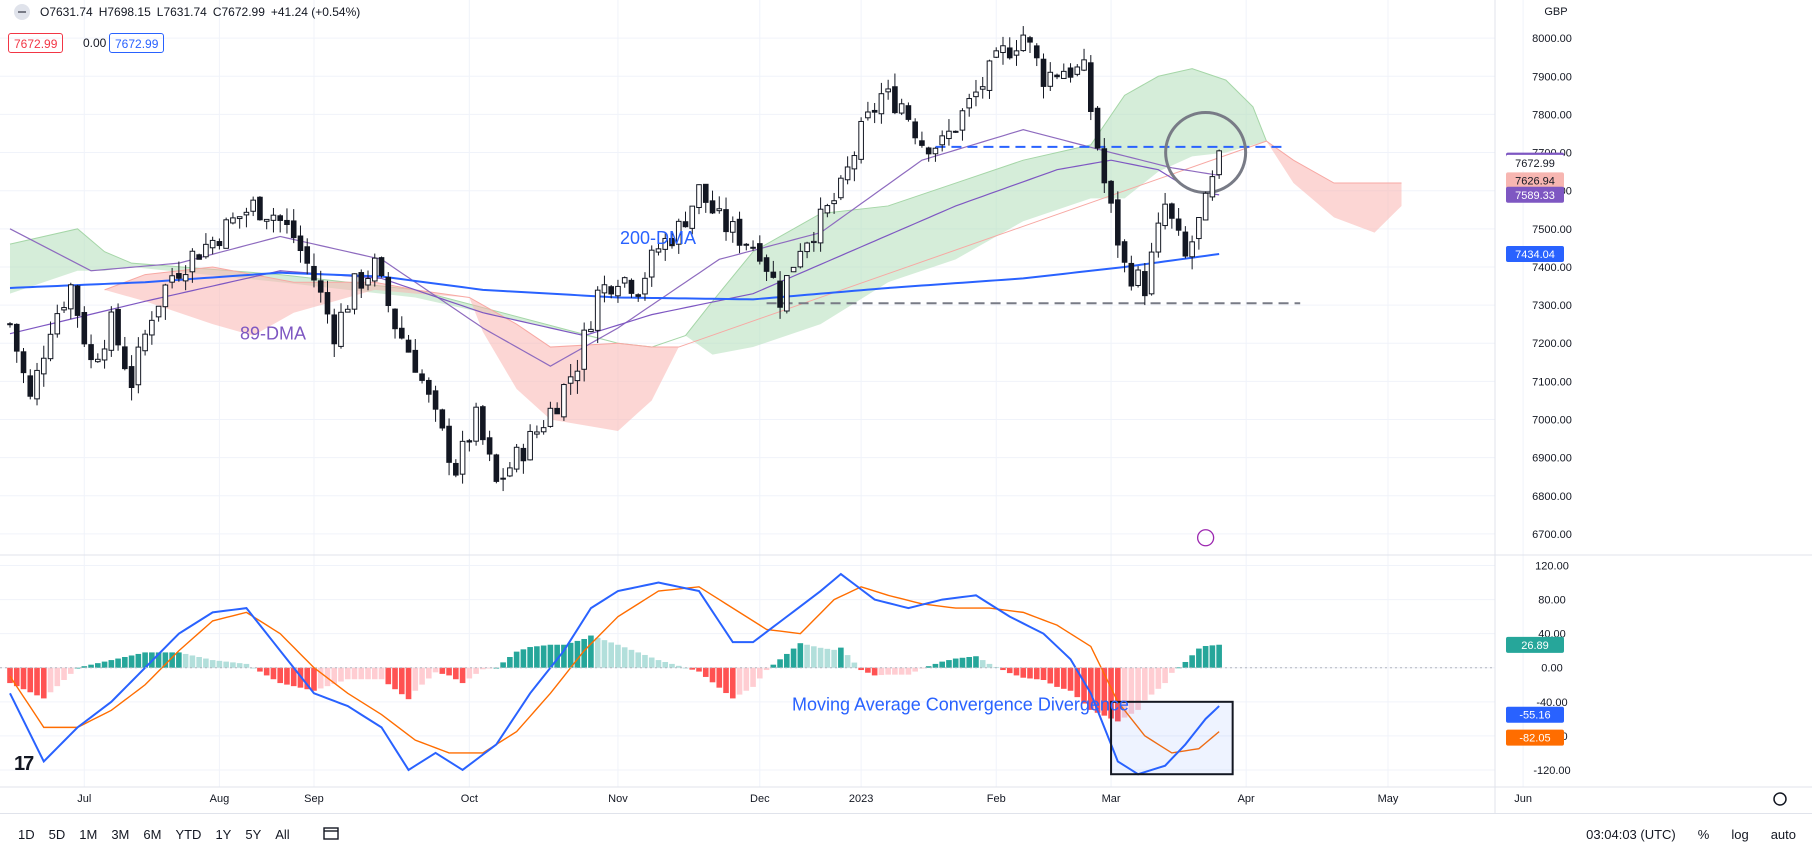 The width and height of the screenshot is (1812, 854). Describe the element at coordinates (88, 834) in the screenshot. I see `range-1m: 1M` at that location.